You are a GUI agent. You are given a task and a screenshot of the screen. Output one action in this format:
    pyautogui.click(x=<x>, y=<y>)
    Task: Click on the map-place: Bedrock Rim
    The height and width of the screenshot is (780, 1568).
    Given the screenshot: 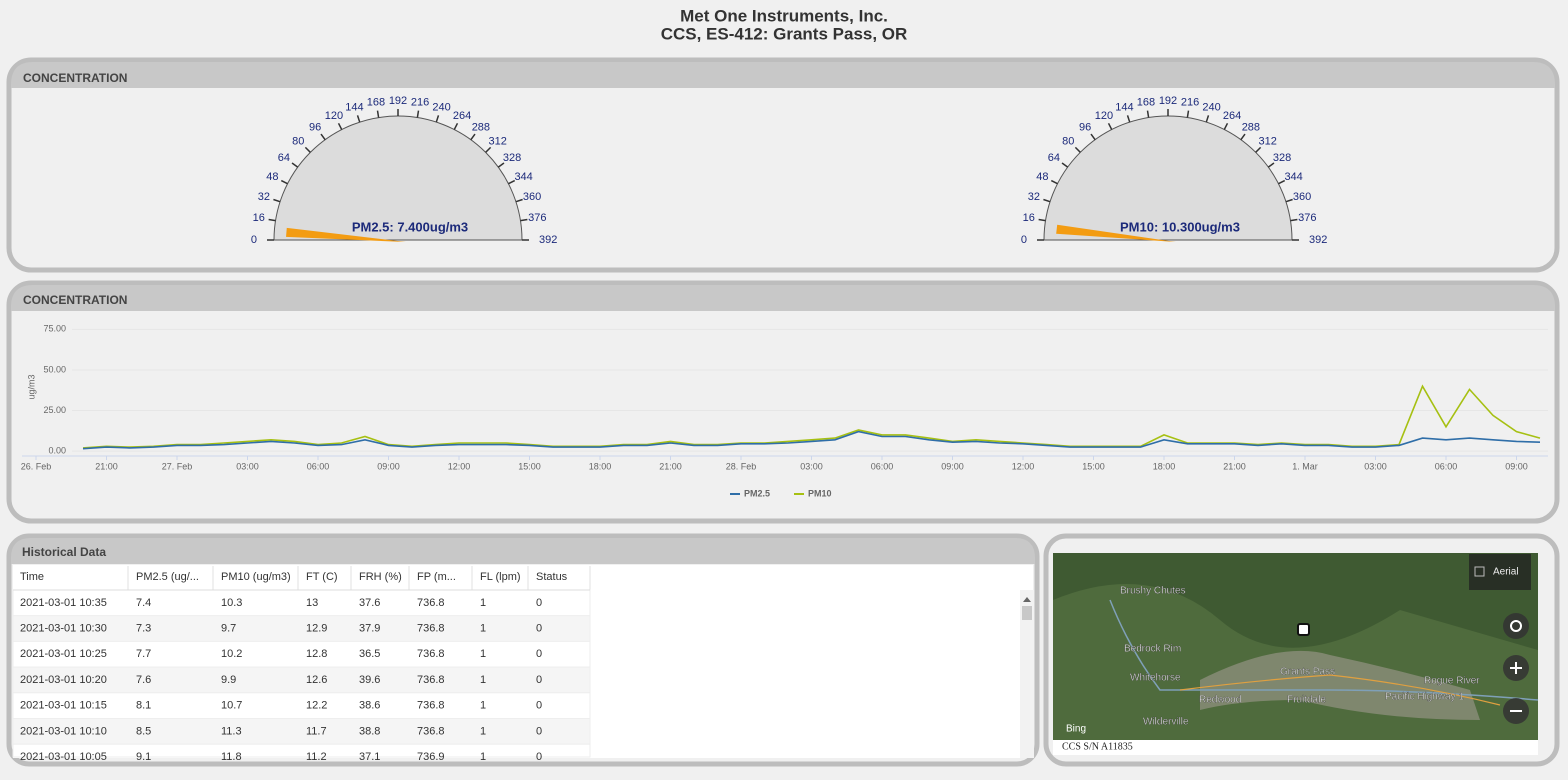 What is the action you would take?
    pyautogui.click(x=1152, y=649)
    